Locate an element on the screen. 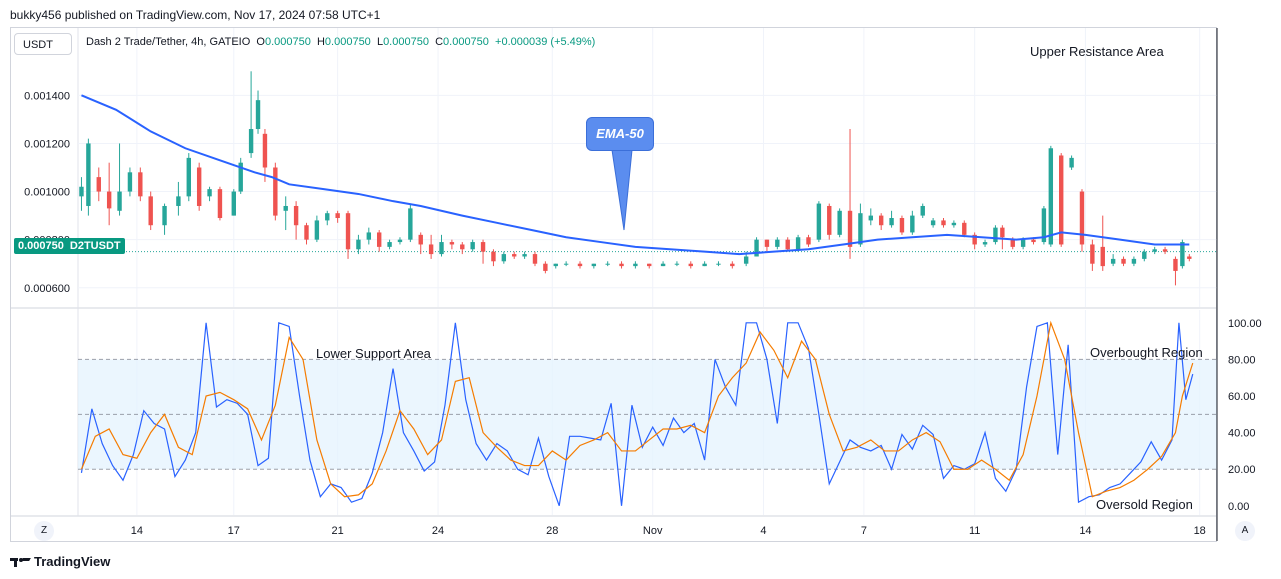 This screenshot has height=579, width=1281. last-price-tag: 0.000750 D2TUSDT is located at coordinates (69, 246).